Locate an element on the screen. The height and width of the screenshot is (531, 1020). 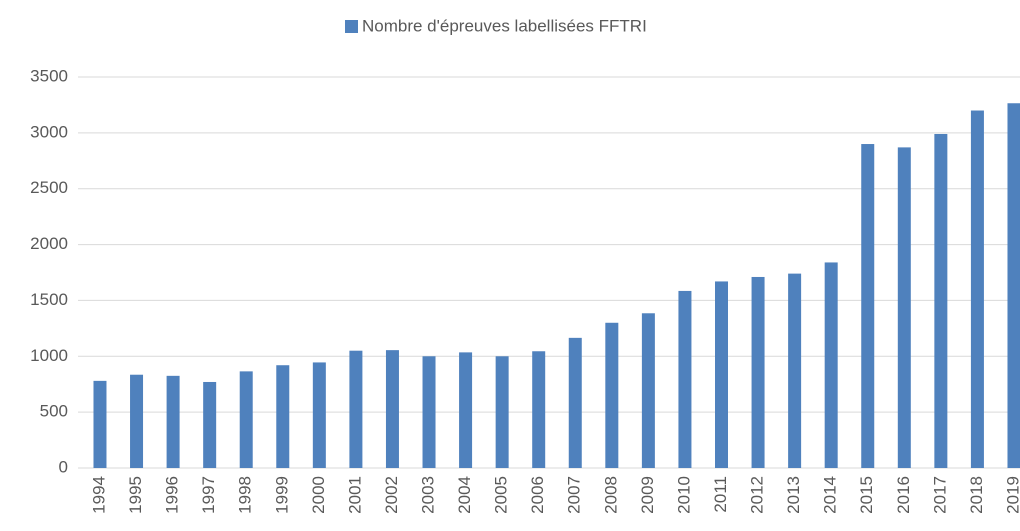
y-tick-label: 3000 is located at coordinates (49, 131).